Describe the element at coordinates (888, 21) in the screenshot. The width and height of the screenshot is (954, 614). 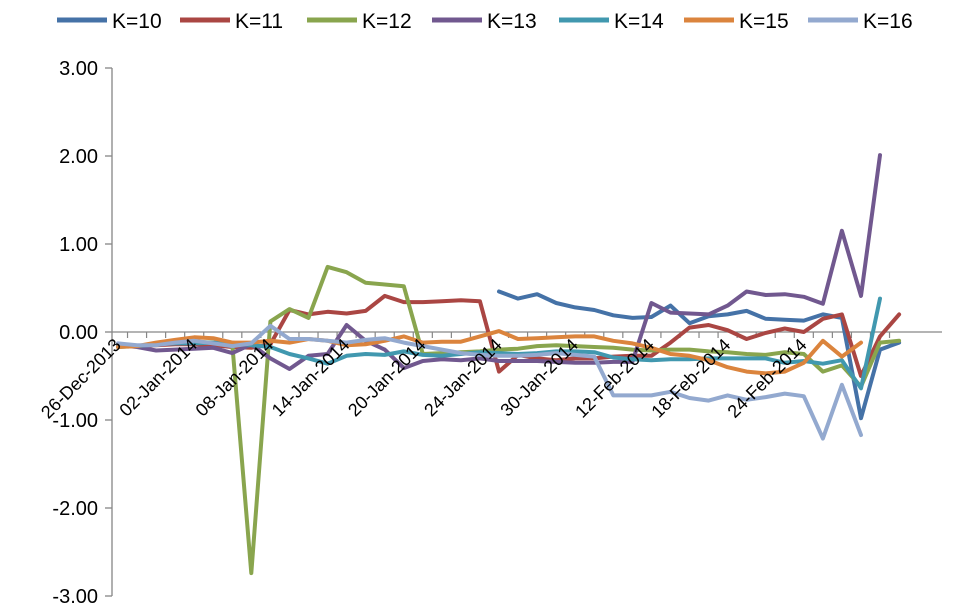
I see `legend-label: K=16` at that location.